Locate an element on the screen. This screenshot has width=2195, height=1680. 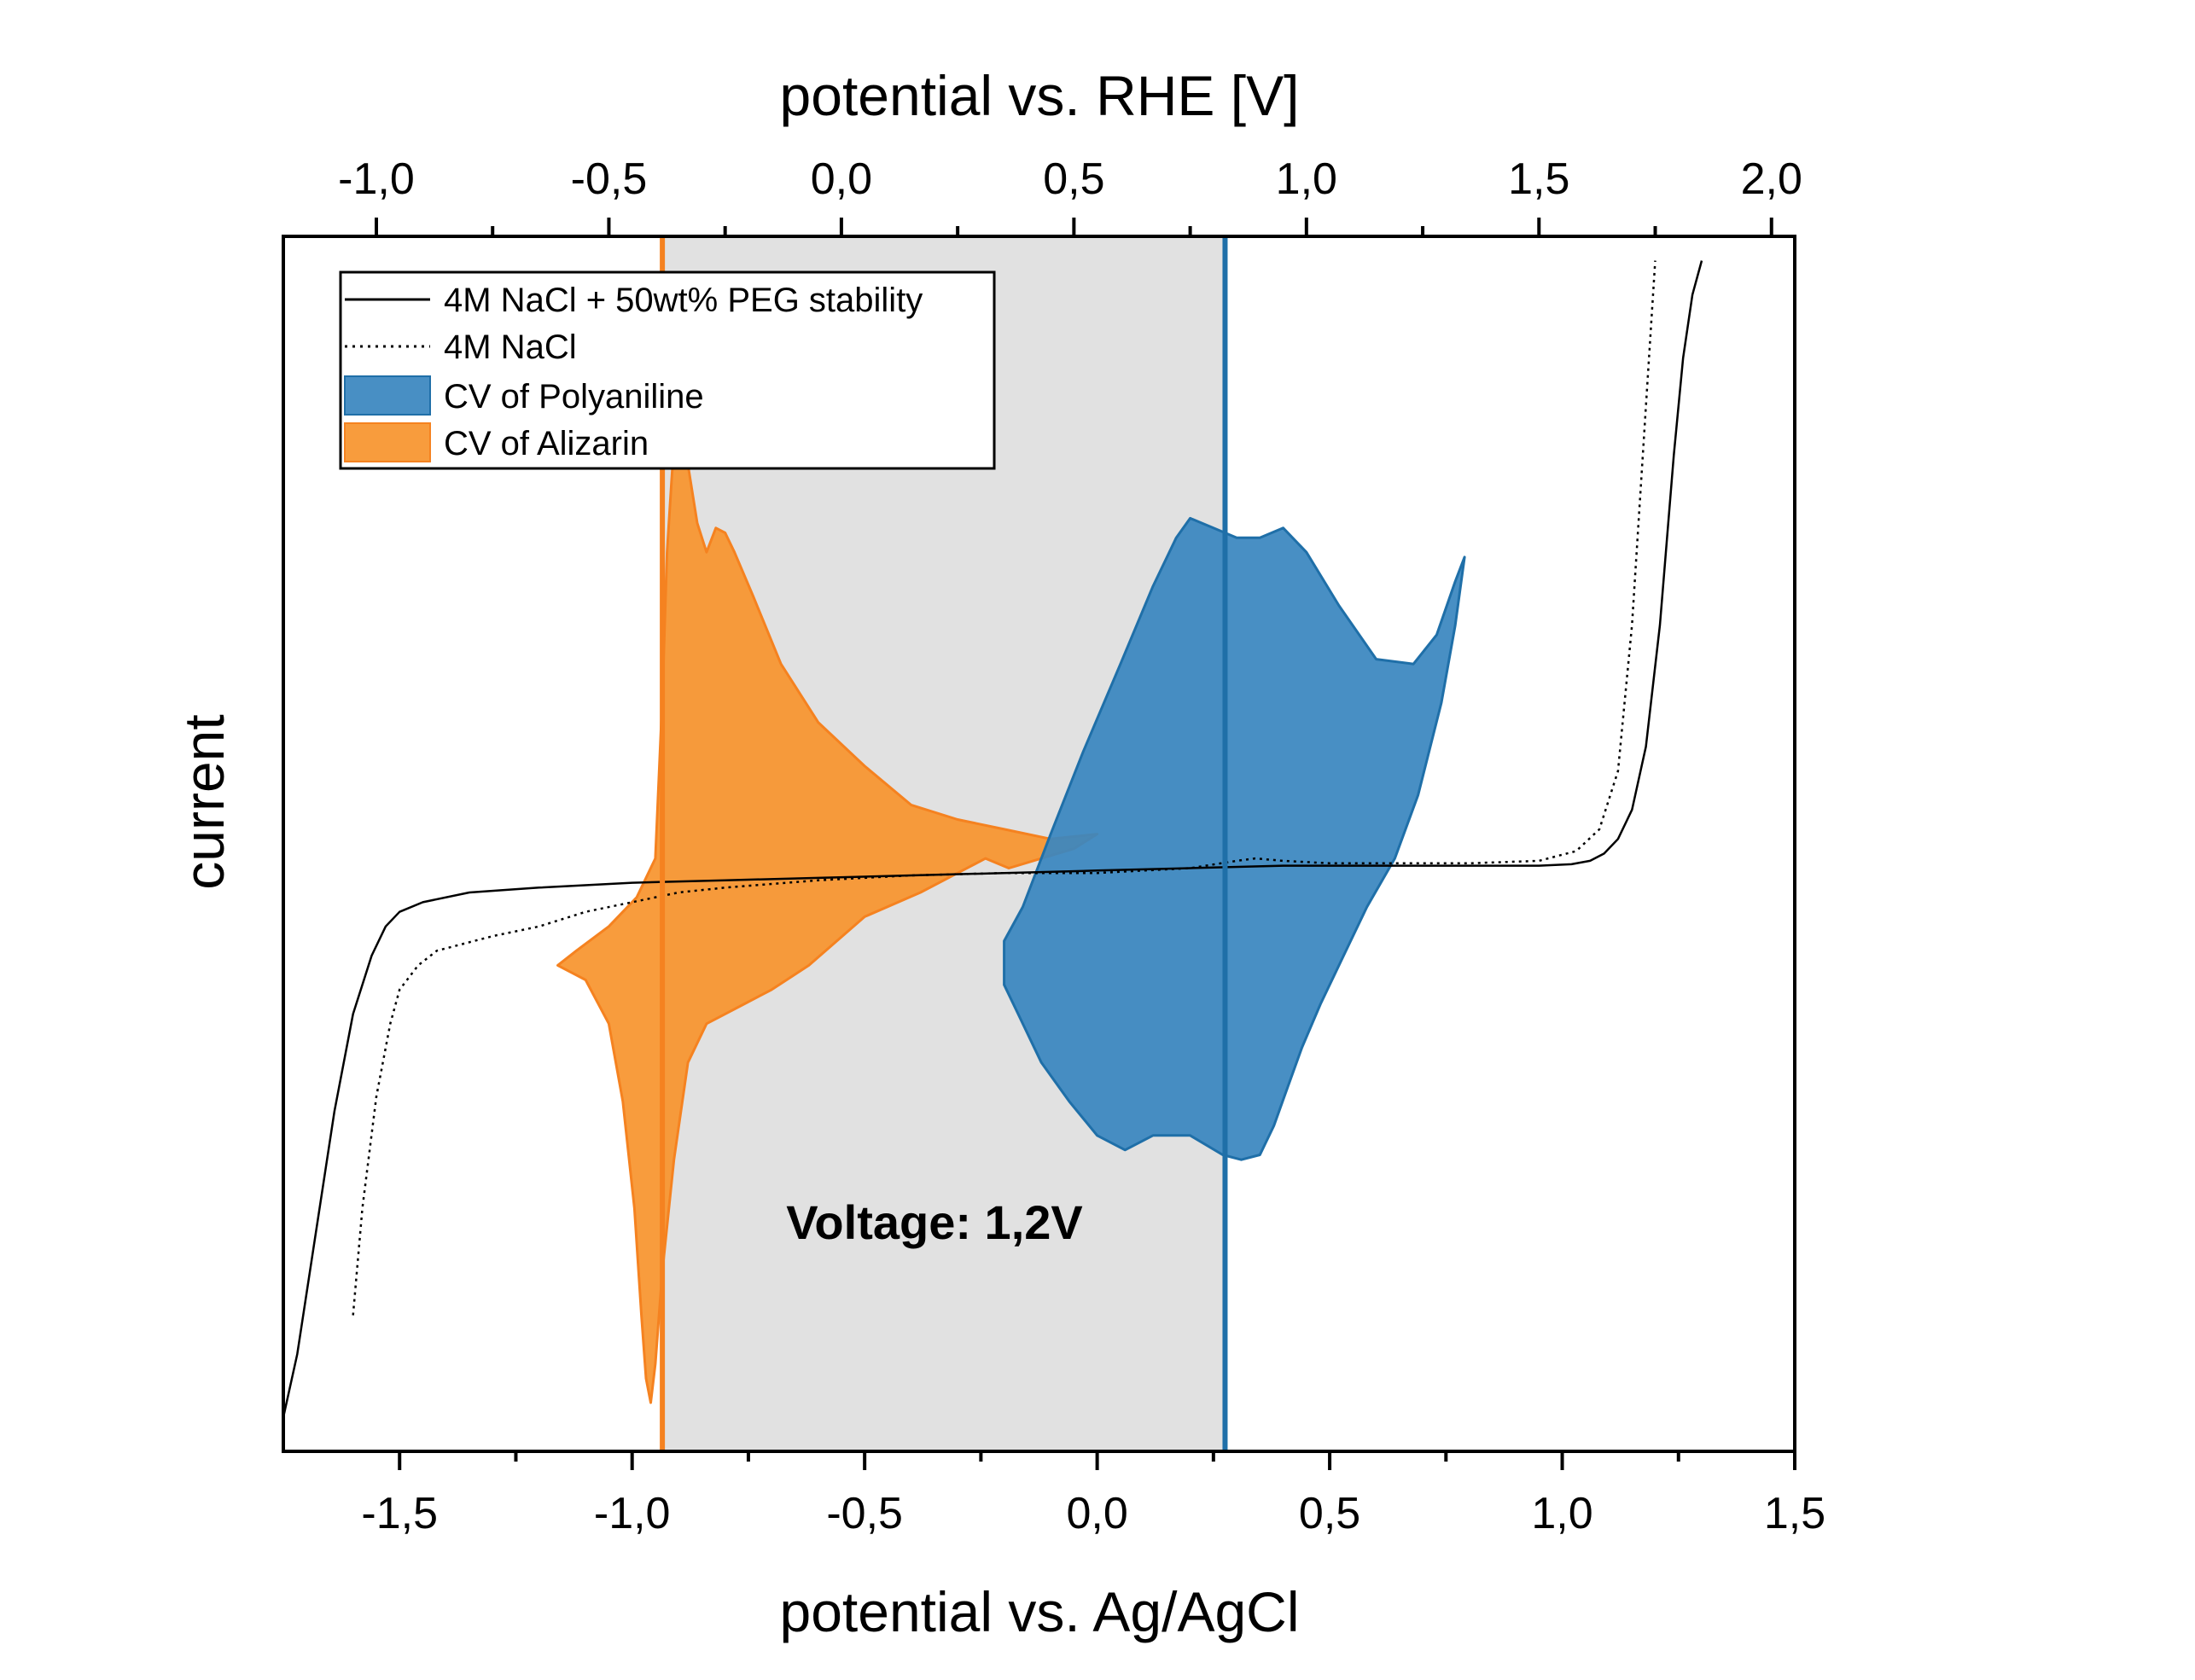
x-tick-label: 1,5 is located at coordinates (1794, 1513).